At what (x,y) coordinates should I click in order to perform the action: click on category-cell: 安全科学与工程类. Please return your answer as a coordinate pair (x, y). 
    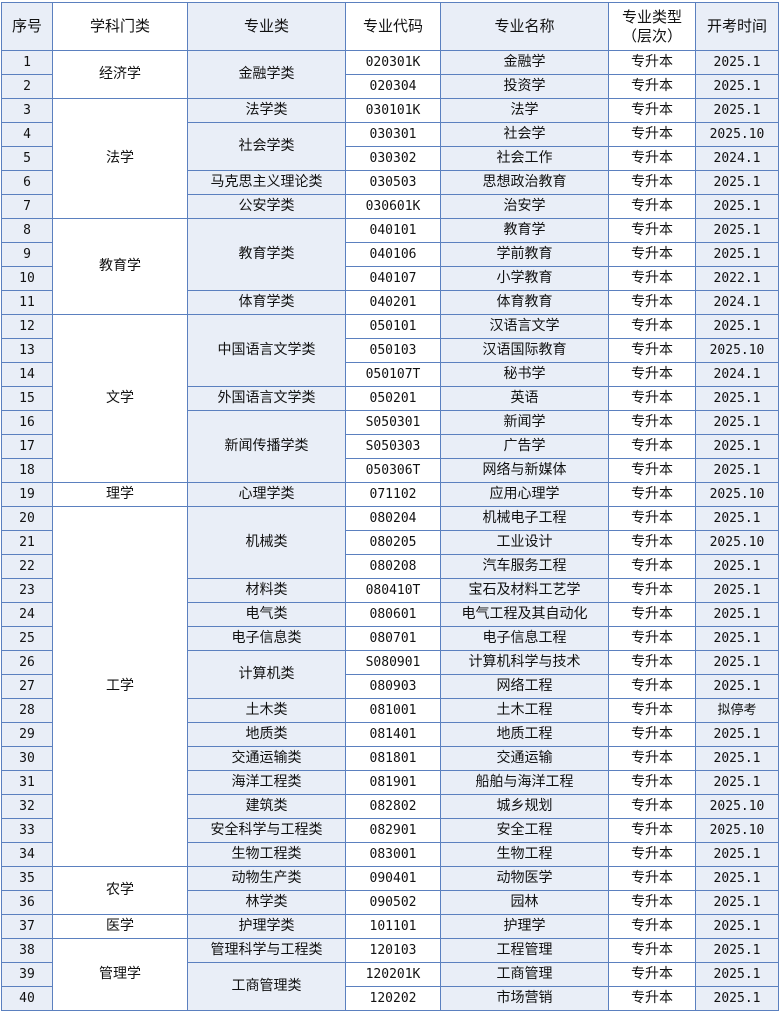
    Looking at the image, I should click on (266, 830).